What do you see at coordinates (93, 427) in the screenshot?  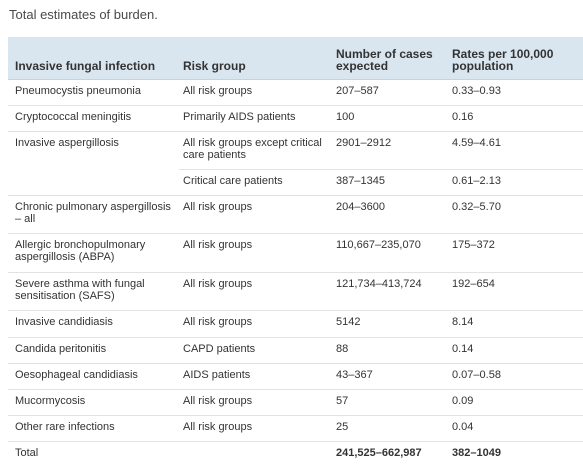 I see `cell-infection: Other rare infections` at bounding box center [93, 427].